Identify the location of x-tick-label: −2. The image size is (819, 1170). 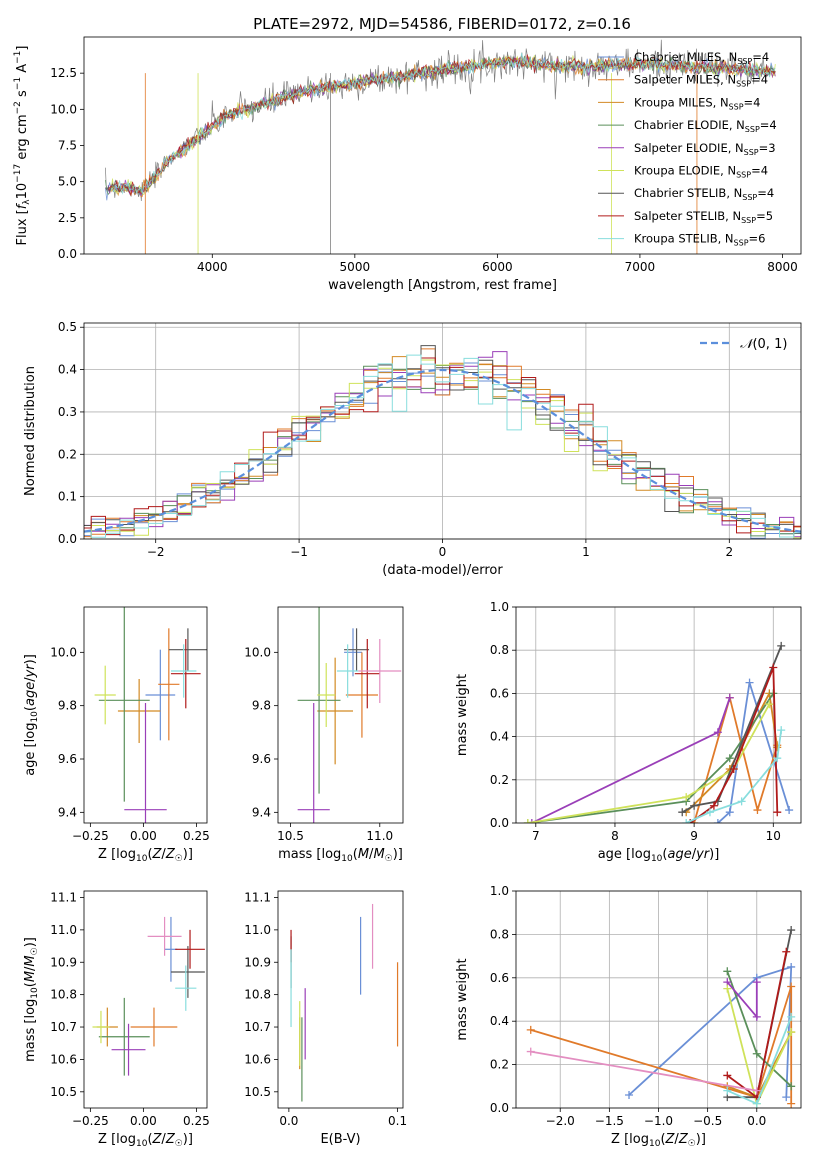
(156, 552).